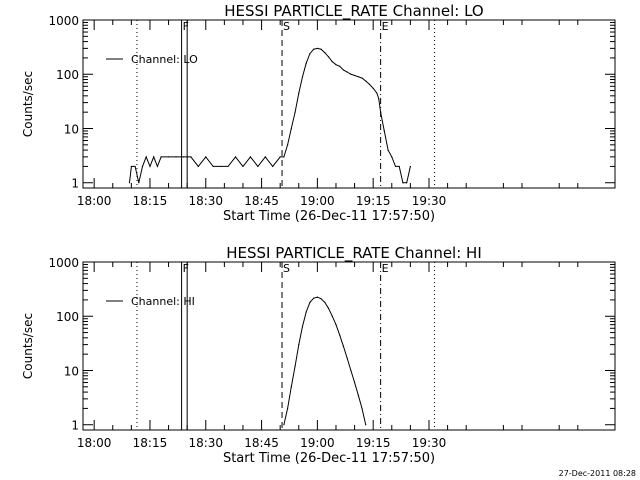 The height and width of the screenshot is (480, 640). I want to click on panel2-x-tick-label-5: 19:00, so click(317, 443).